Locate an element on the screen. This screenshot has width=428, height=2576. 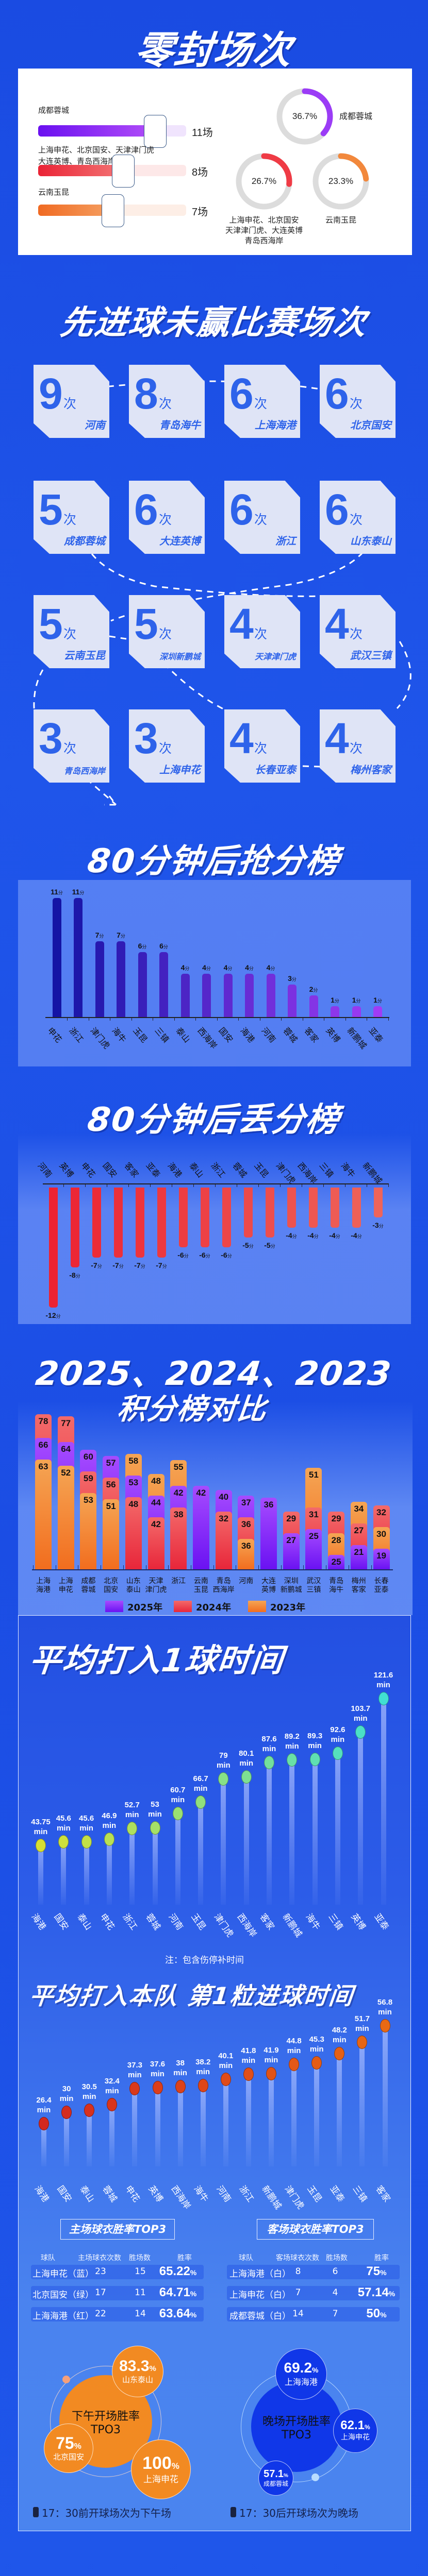
value-number: 89.3 is located at coordinates (315, 1736).